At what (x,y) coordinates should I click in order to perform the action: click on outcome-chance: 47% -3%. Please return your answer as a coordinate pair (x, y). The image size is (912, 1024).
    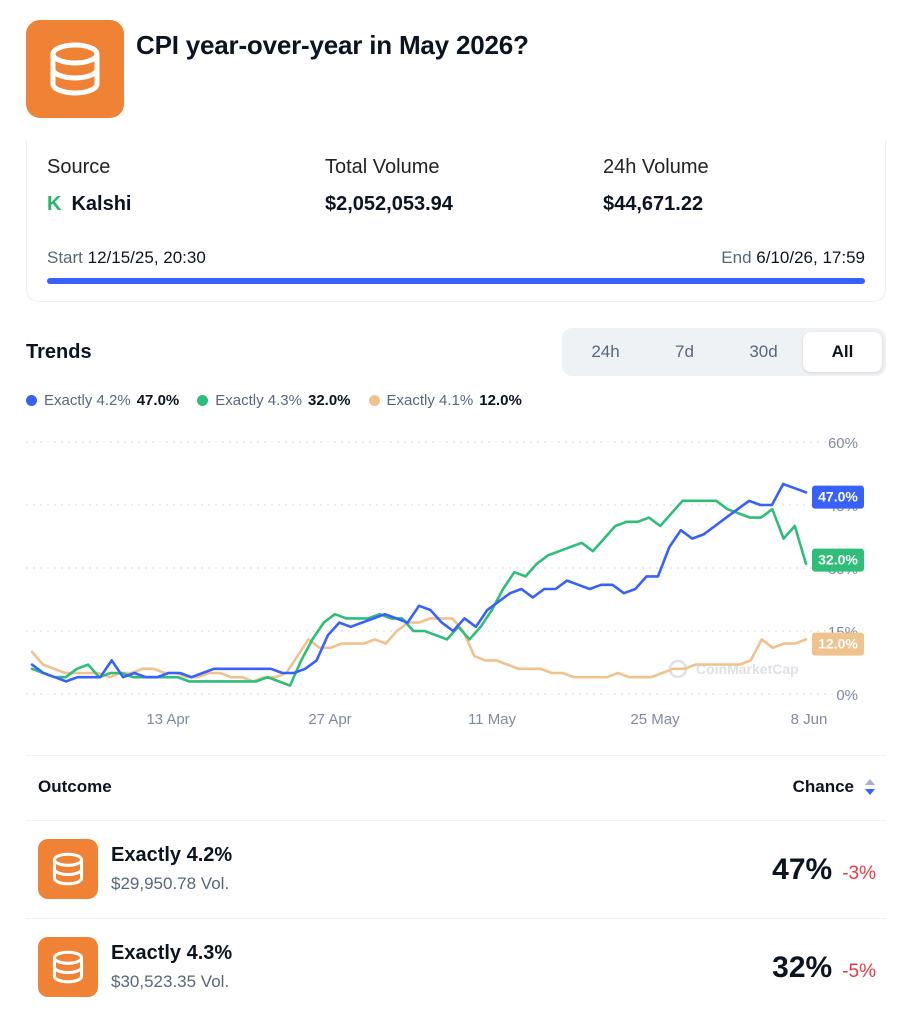
    Looking at the image, I should click on (824, 870).